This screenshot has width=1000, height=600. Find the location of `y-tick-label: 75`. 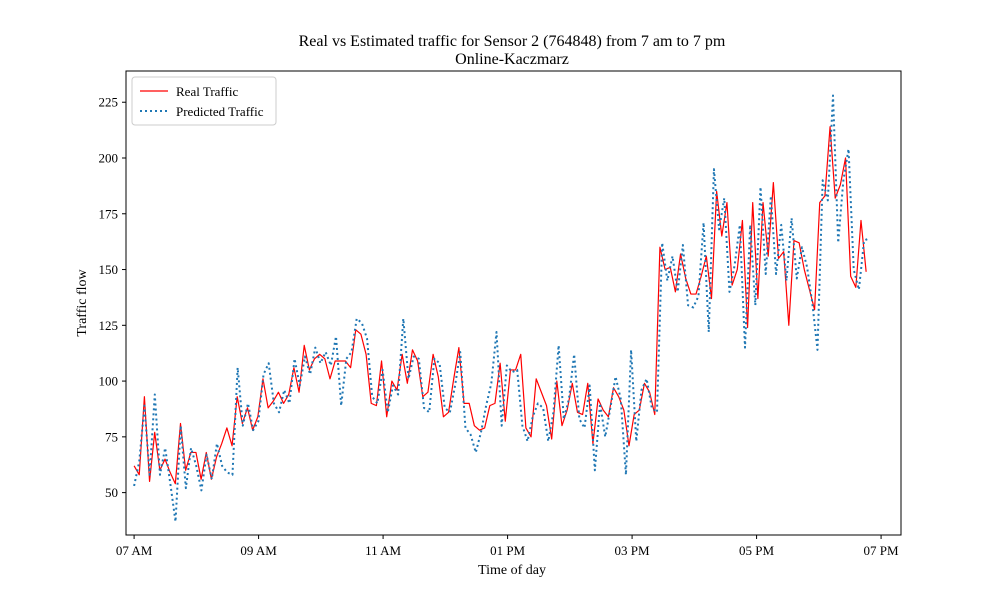

y-tick-label: 75 is located at coordinates (111, 436).